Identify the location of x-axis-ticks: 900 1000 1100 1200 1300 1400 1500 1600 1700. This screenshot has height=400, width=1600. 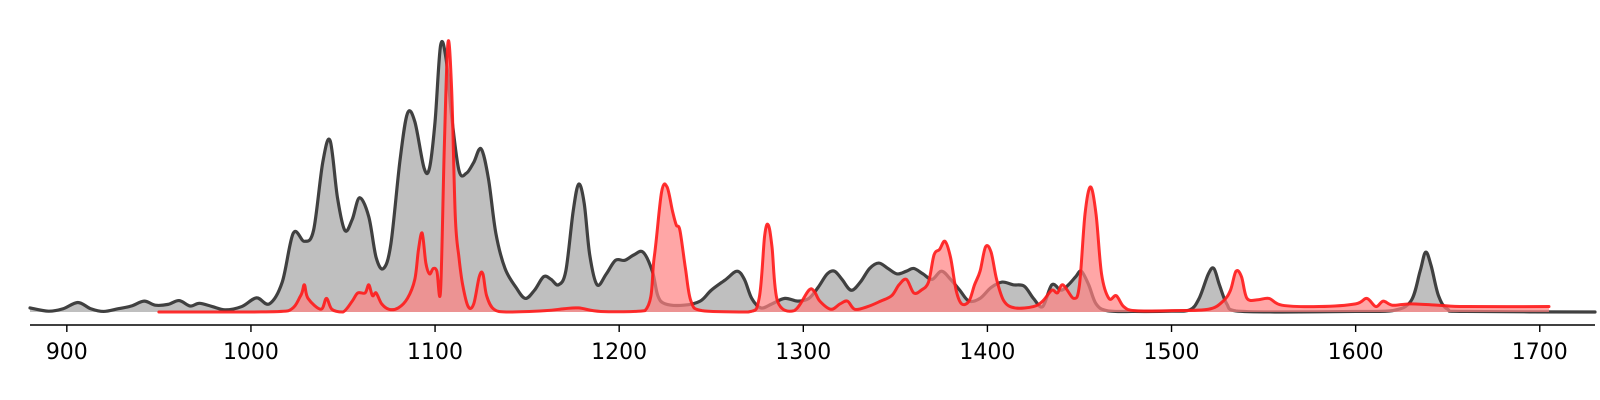
(807, 345).